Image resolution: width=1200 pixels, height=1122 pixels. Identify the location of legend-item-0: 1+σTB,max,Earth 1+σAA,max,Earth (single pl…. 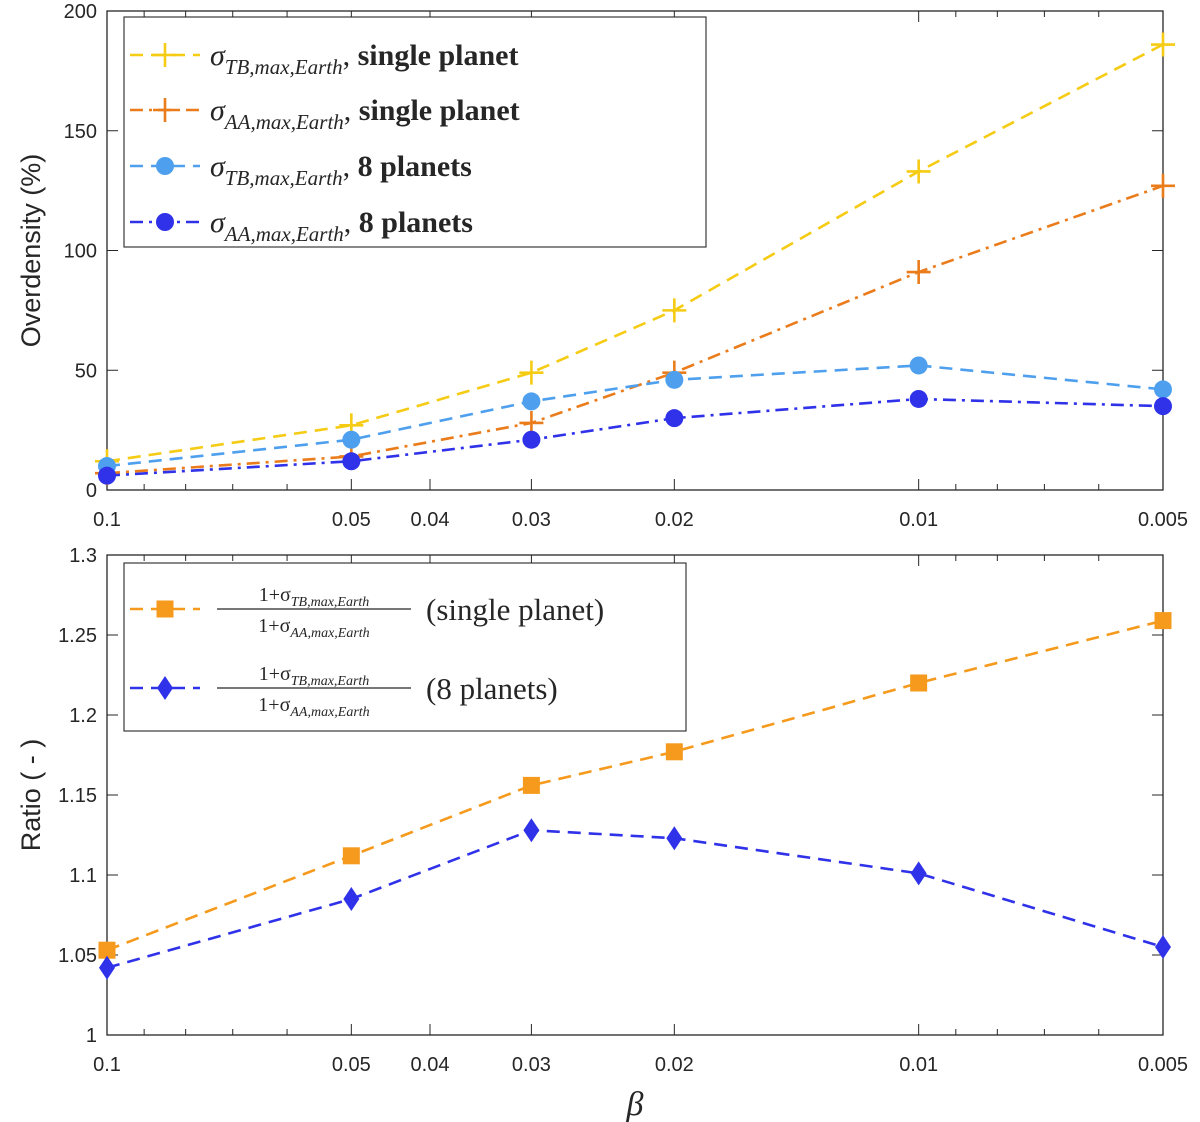
(367, 612).